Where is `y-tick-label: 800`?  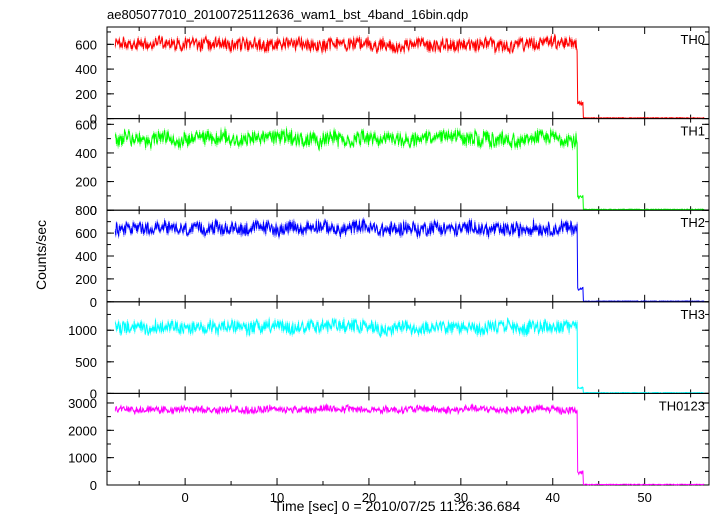 y-tick-label: 800 is located at coordinates (86, 210).